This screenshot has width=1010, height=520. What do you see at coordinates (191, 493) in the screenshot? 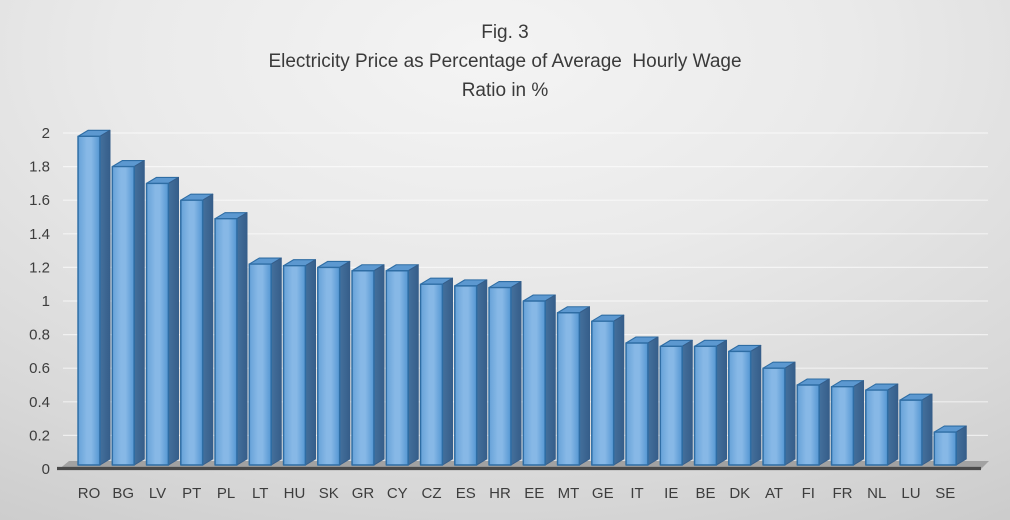
I see `x-label-pt: PT` at bounding box center [191, 493].